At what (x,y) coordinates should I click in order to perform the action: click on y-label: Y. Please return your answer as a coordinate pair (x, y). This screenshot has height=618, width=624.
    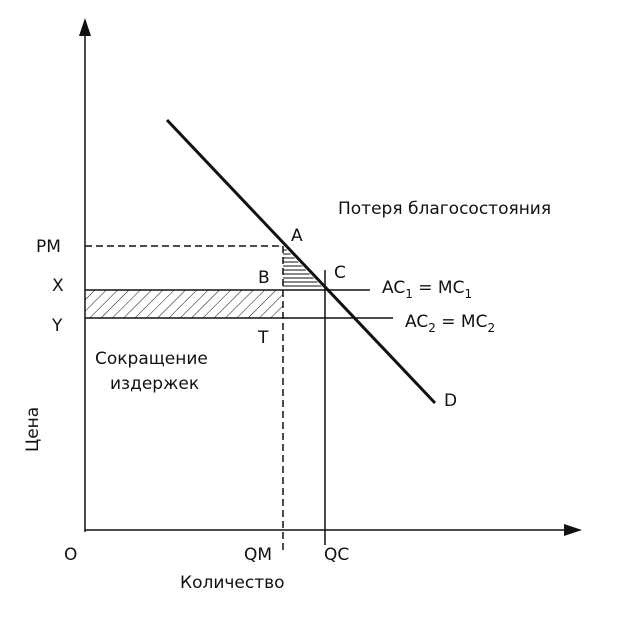
    Looking at the image, I should click on (57, 326).